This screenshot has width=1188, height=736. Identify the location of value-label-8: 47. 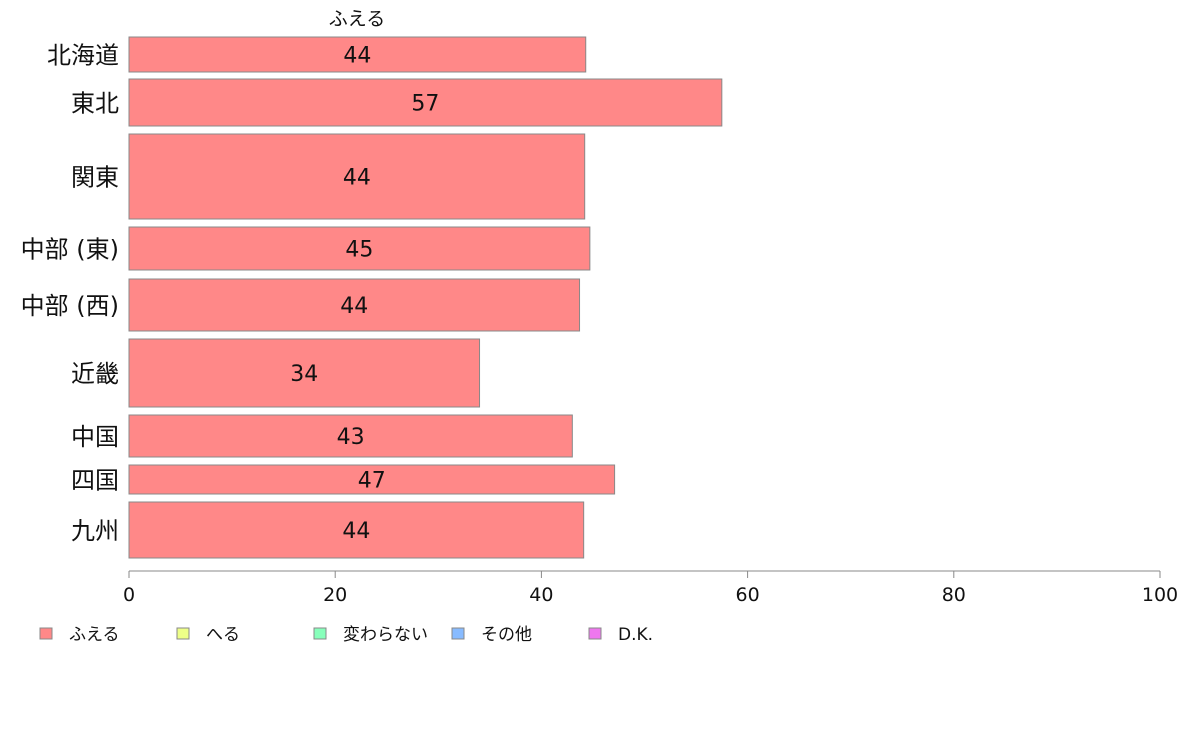
(372, 481).